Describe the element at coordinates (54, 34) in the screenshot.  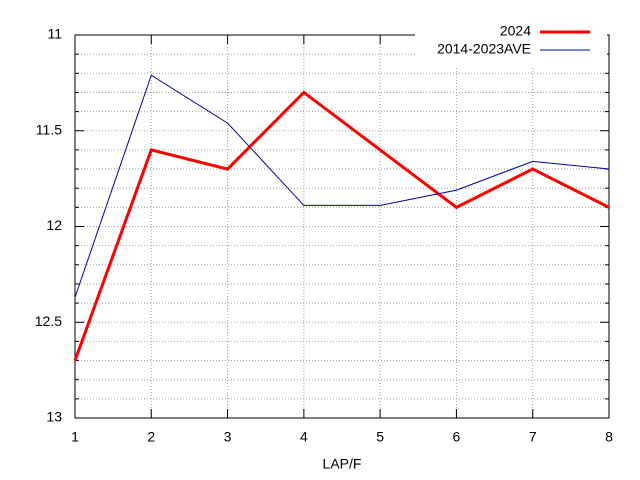
I see `y-tick-label: 11` at that location.